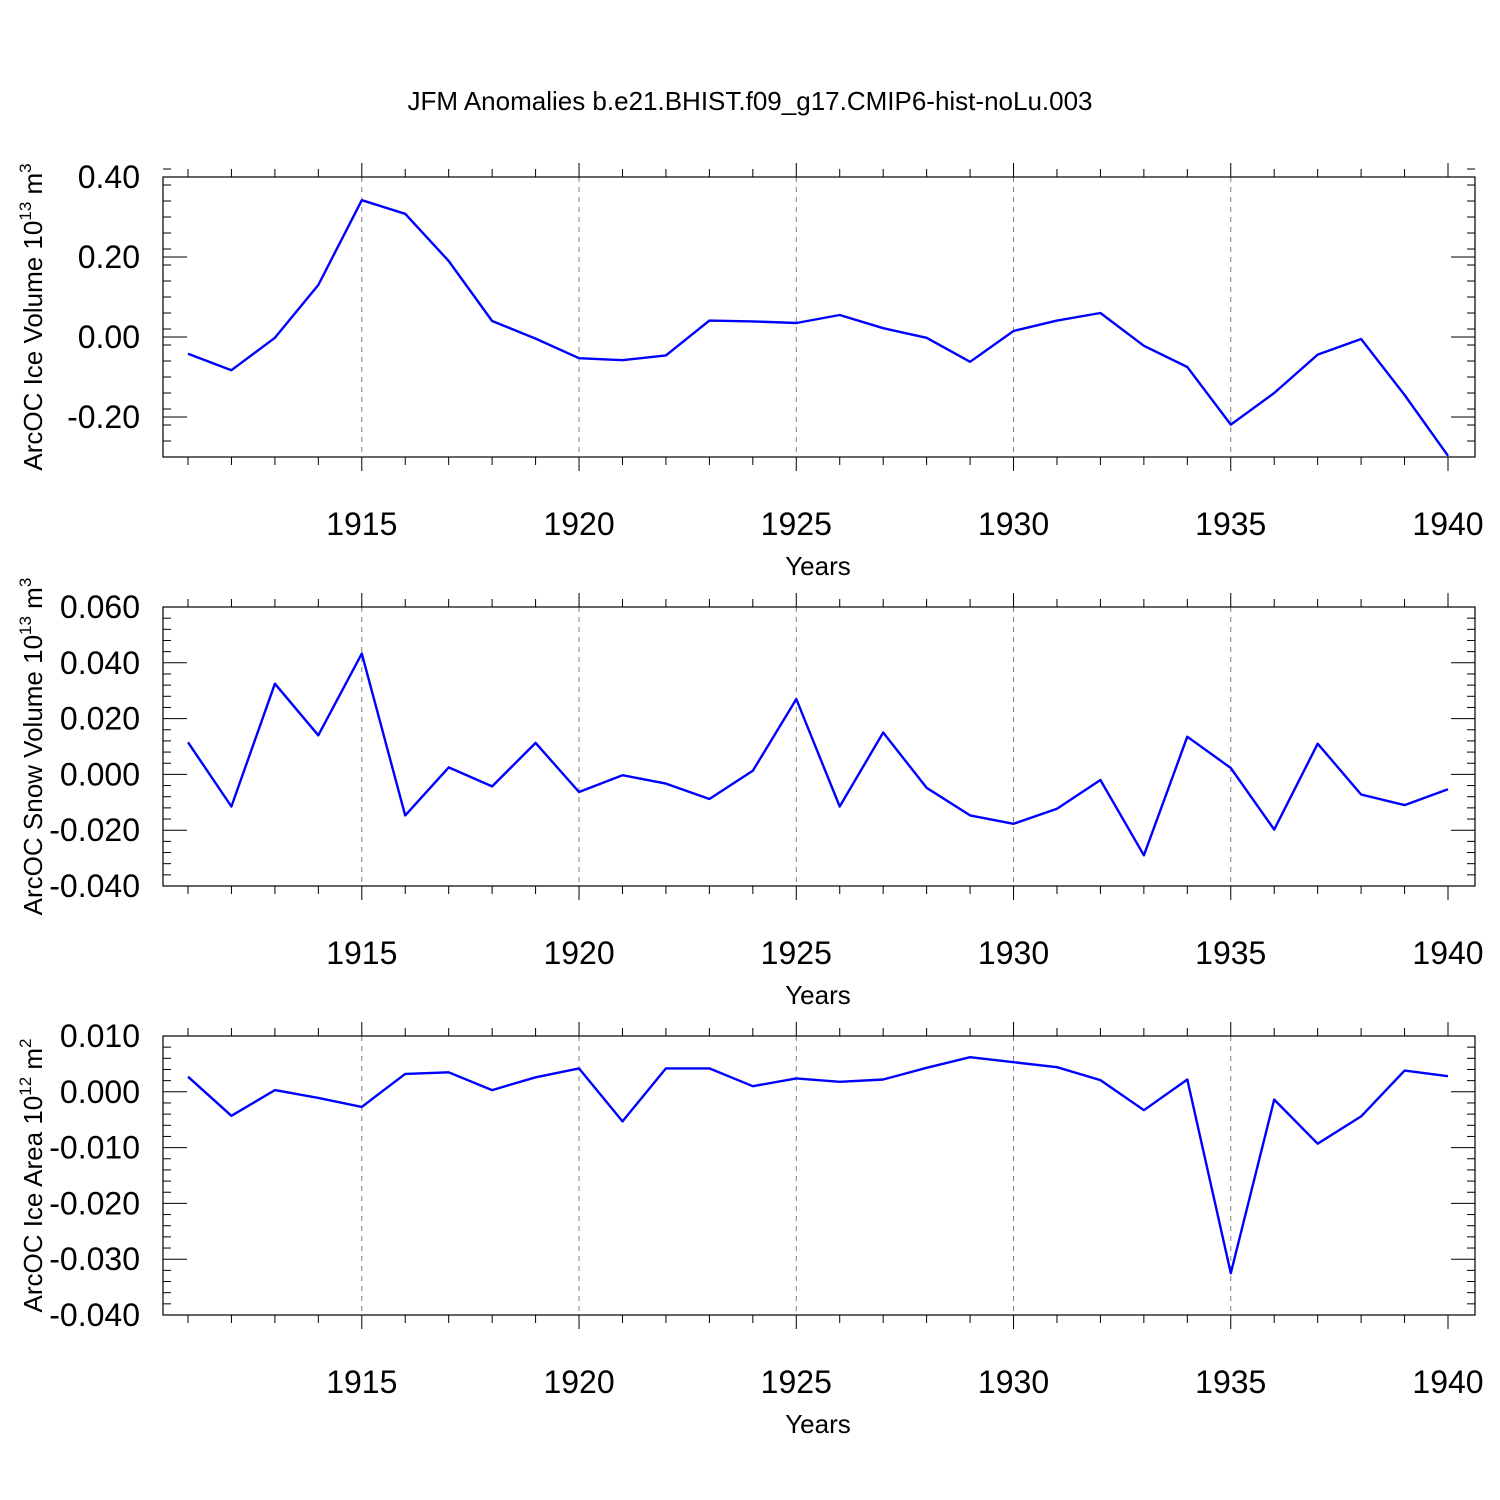 The image size is (1500, 1500). Describe the element at coordinates (103, 417) in the screenshot. I see `y-tick-label: -0.20` at that location.